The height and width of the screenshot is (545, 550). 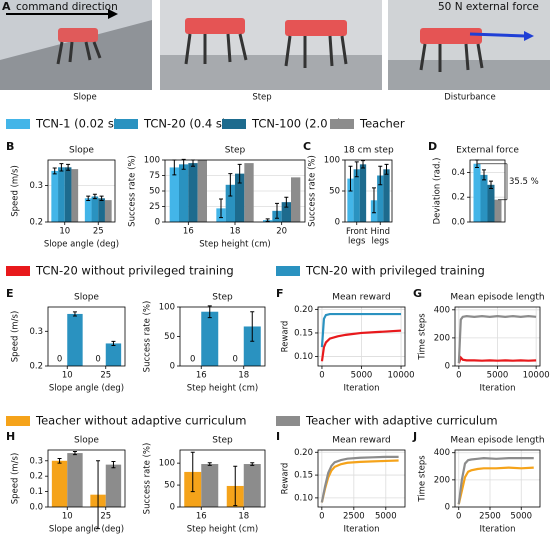 I want to click on legend-label: Teacher with adaptive curriculum, so click(x=401, y=421).